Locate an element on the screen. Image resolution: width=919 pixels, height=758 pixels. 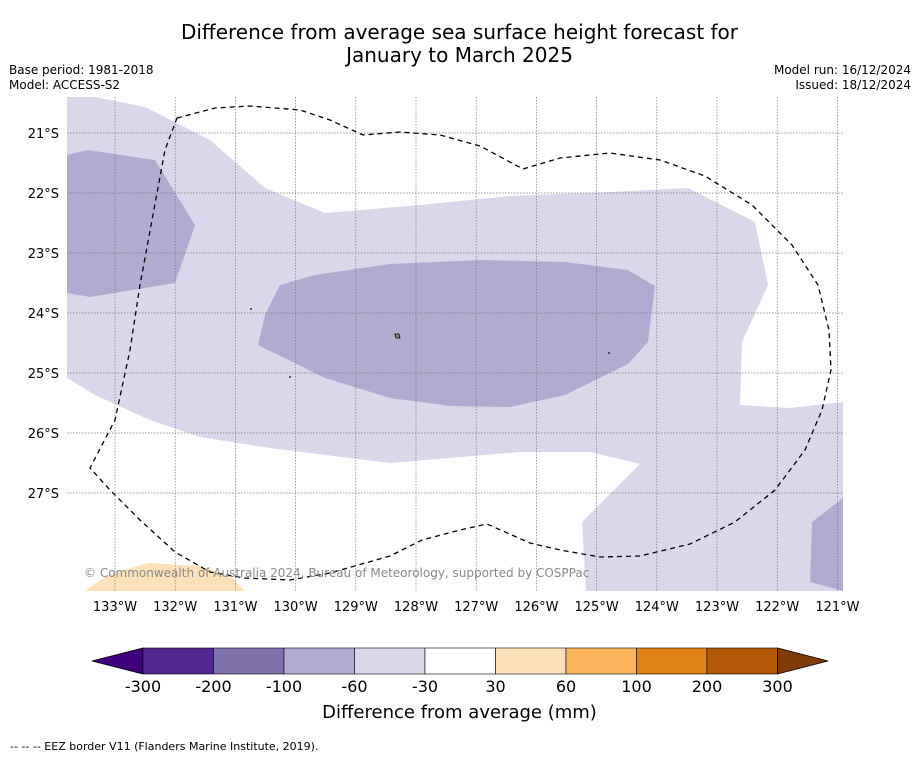
colorbar-extend-high is located at coordinates (803, 661).